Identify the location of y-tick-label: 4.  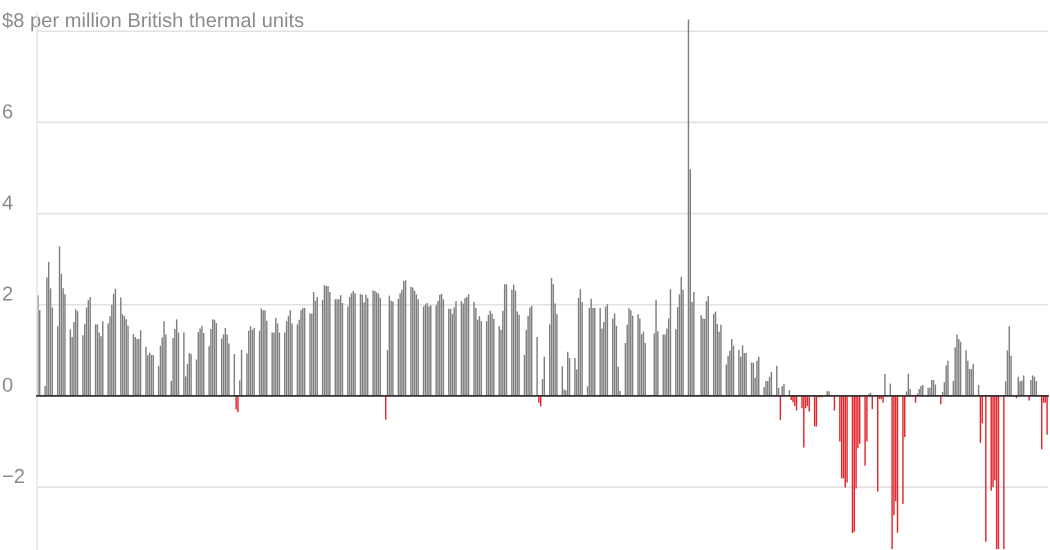
(7, 202).